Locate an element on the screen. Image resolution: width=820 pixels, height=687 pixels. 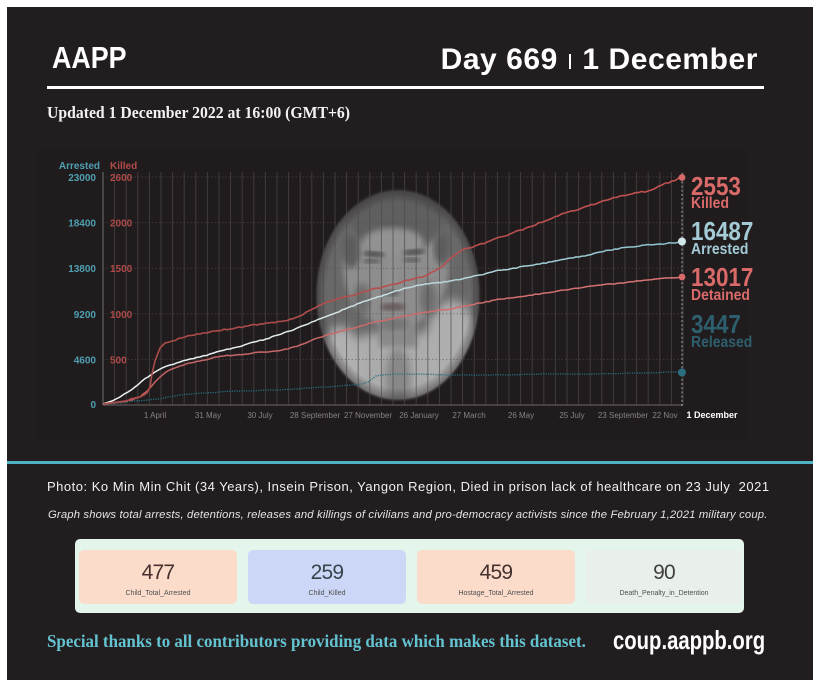
svg-text: Detained is located at coordinates (720, 295).